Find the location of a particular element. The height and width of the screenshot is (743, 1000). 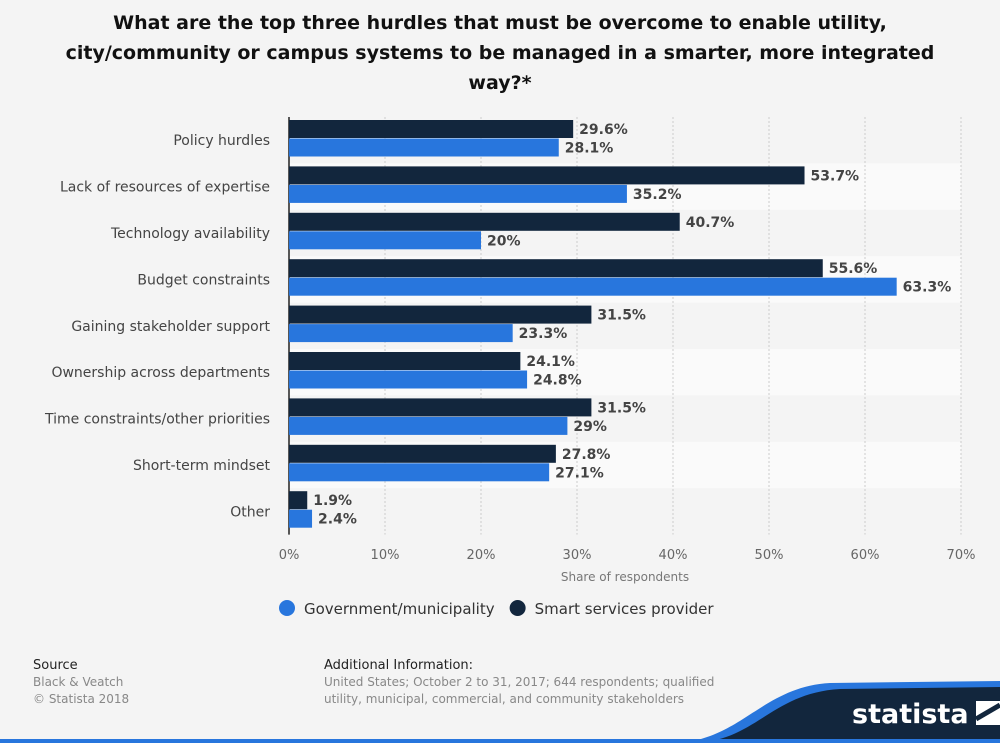

x-tick-label: 60% is located at coordinates (865, 555).